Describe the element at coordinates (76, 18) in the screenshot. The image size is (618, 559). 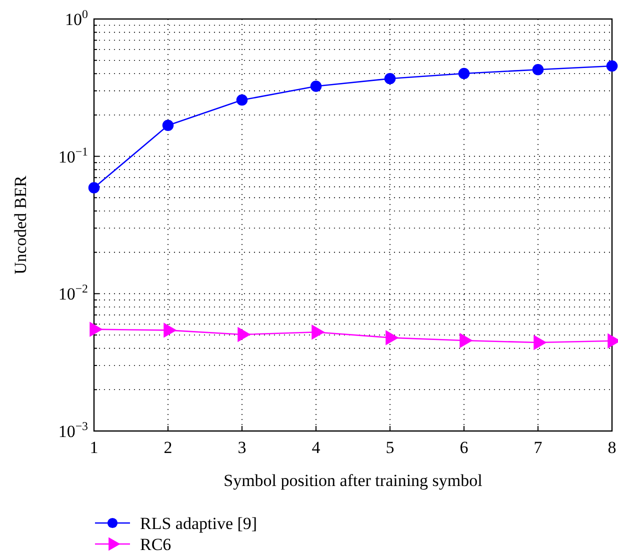
I see `y-tick-label: 10$^{0}$` at that location.